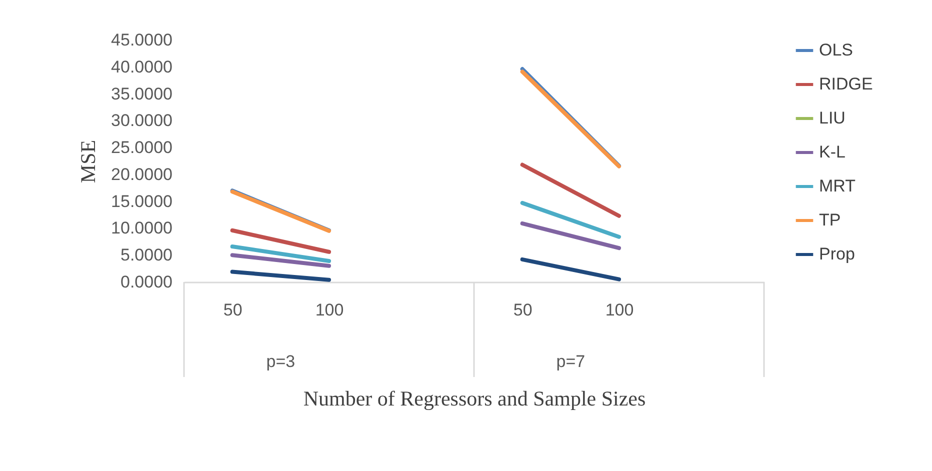 Image resolution: width=932 pixels, height=471 pixels. Describe the element at coordinates (141, 174) in the screenshot. I see `y-tick-label: 20.0000` at that location.